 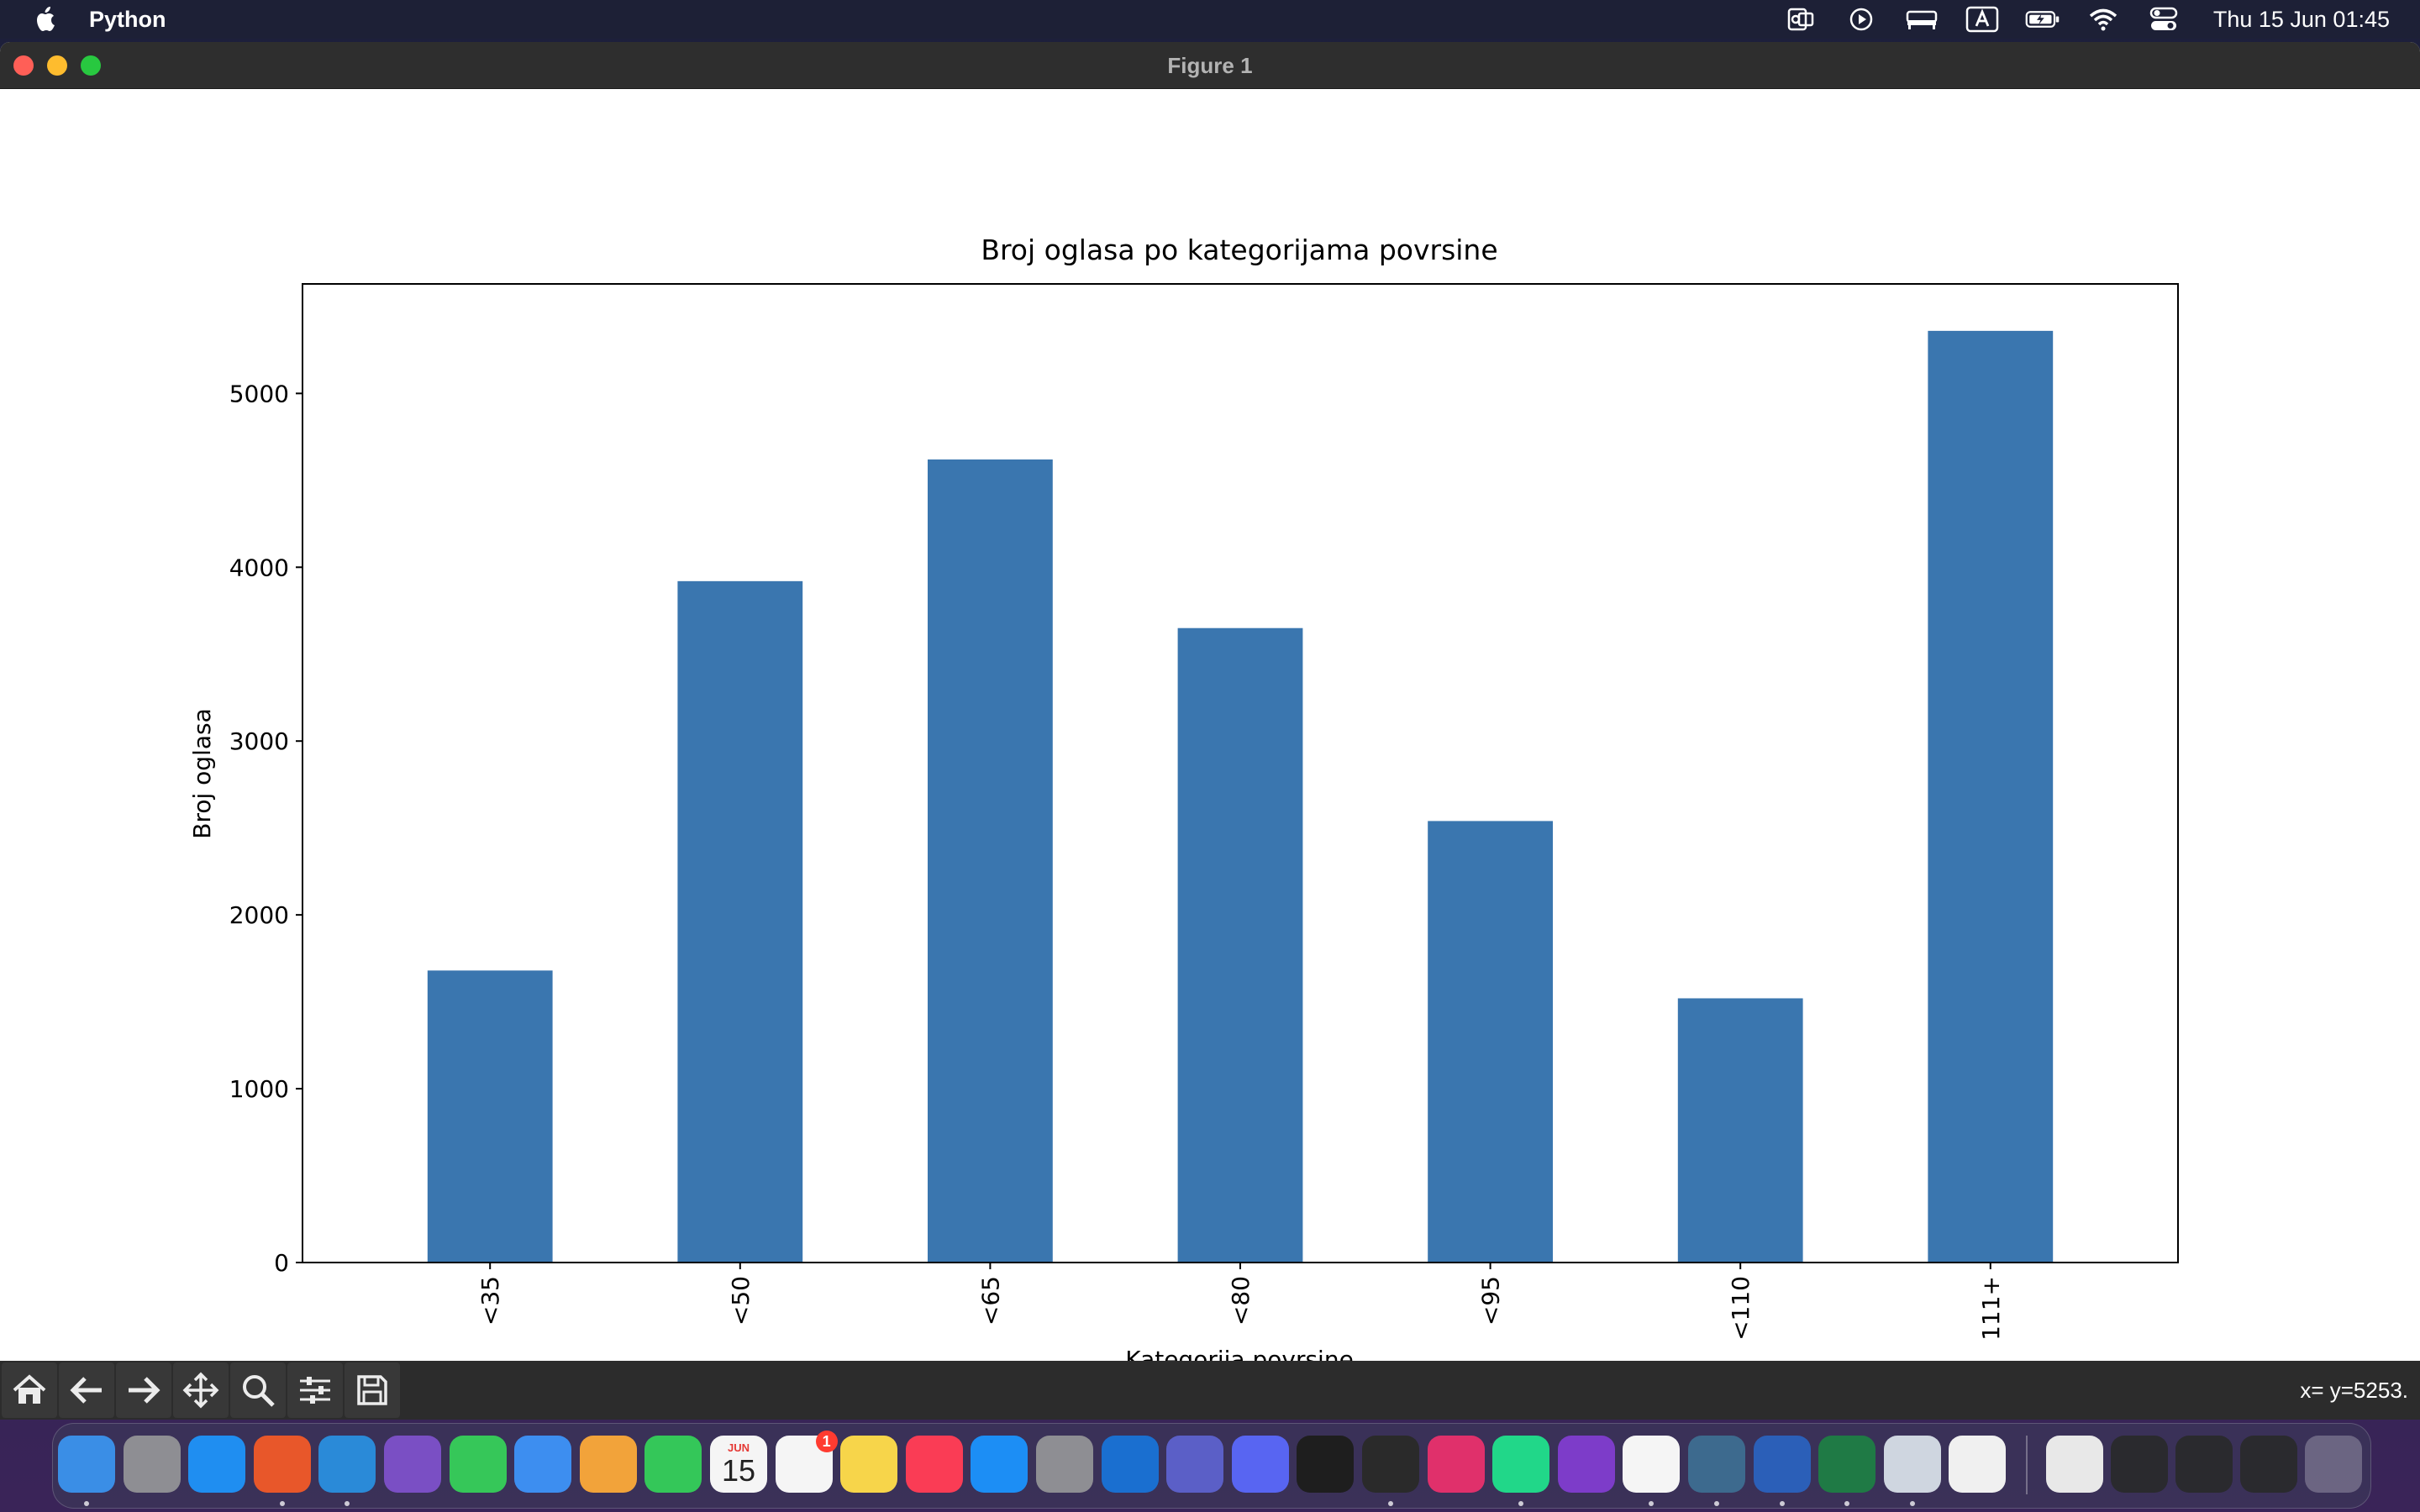 I want to click on music-icon, so click(x=934, y=1464).